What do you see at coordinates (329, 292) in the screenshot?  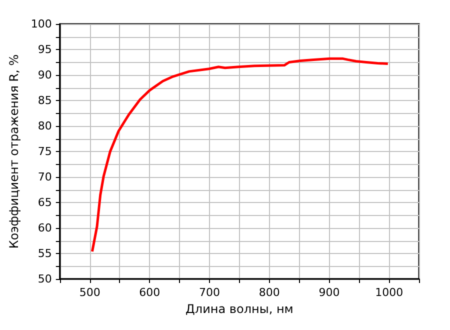 I see `x-tick-label: 900` at bounding box center [329, 292].